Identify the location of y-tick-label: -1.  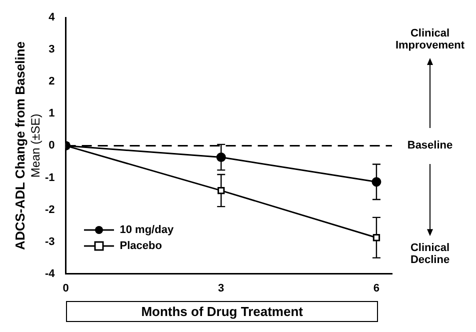
(50, 178).